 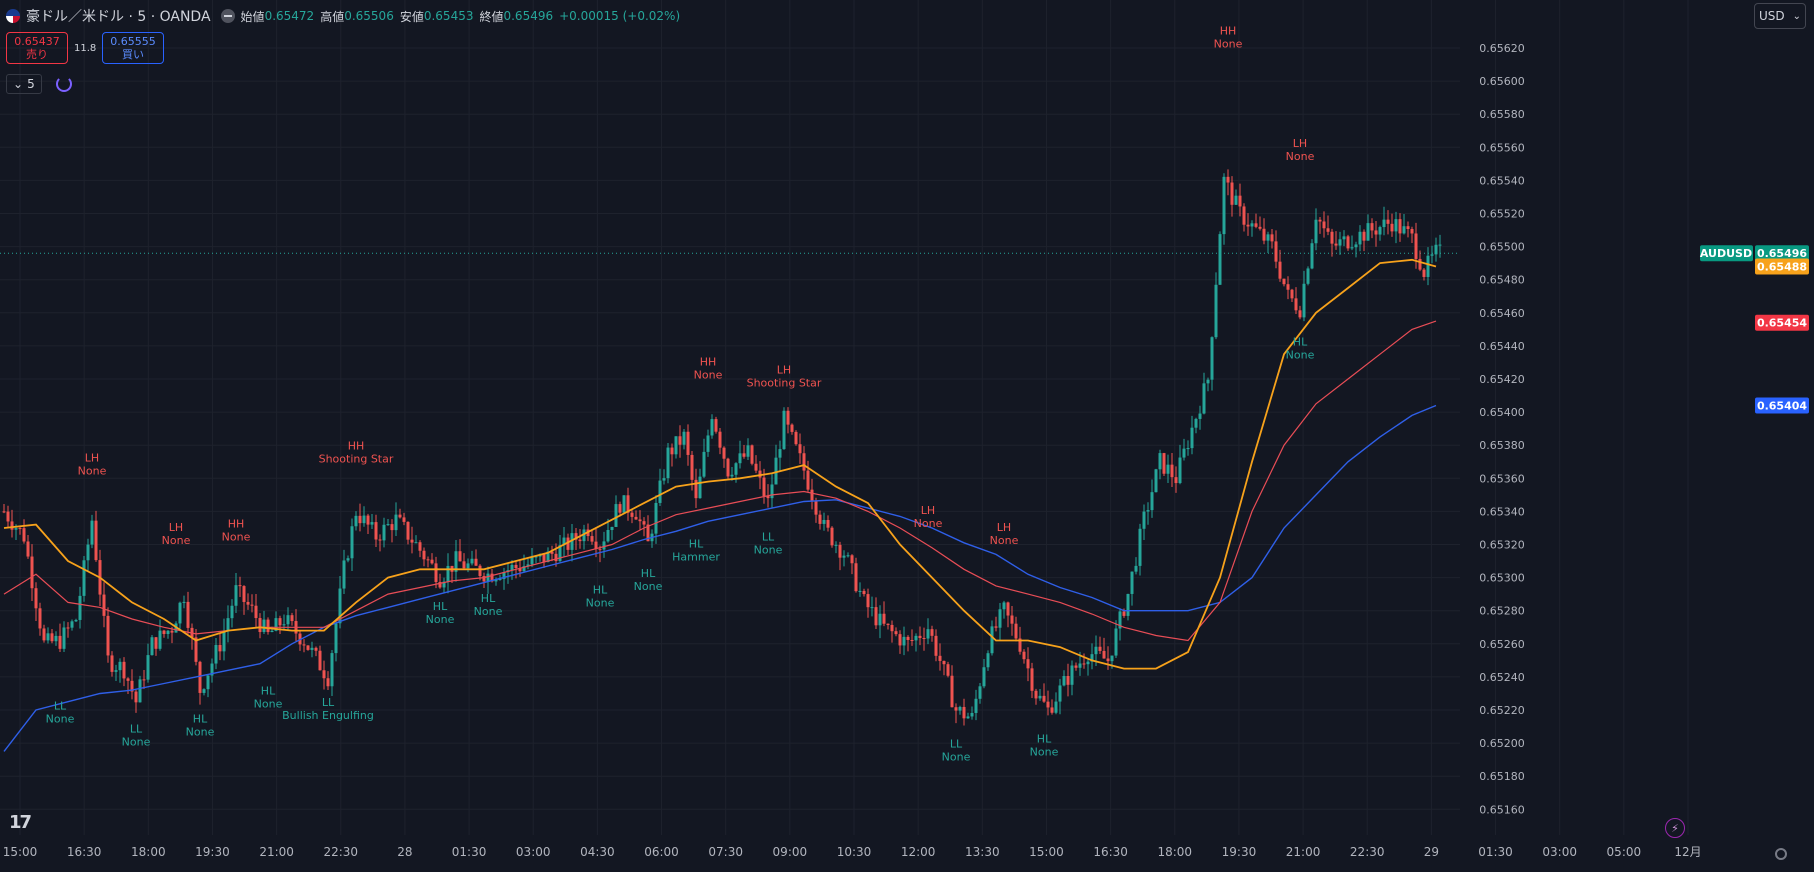 I want to click on time-tick-label: 12:00, so click(x=918, y=852).